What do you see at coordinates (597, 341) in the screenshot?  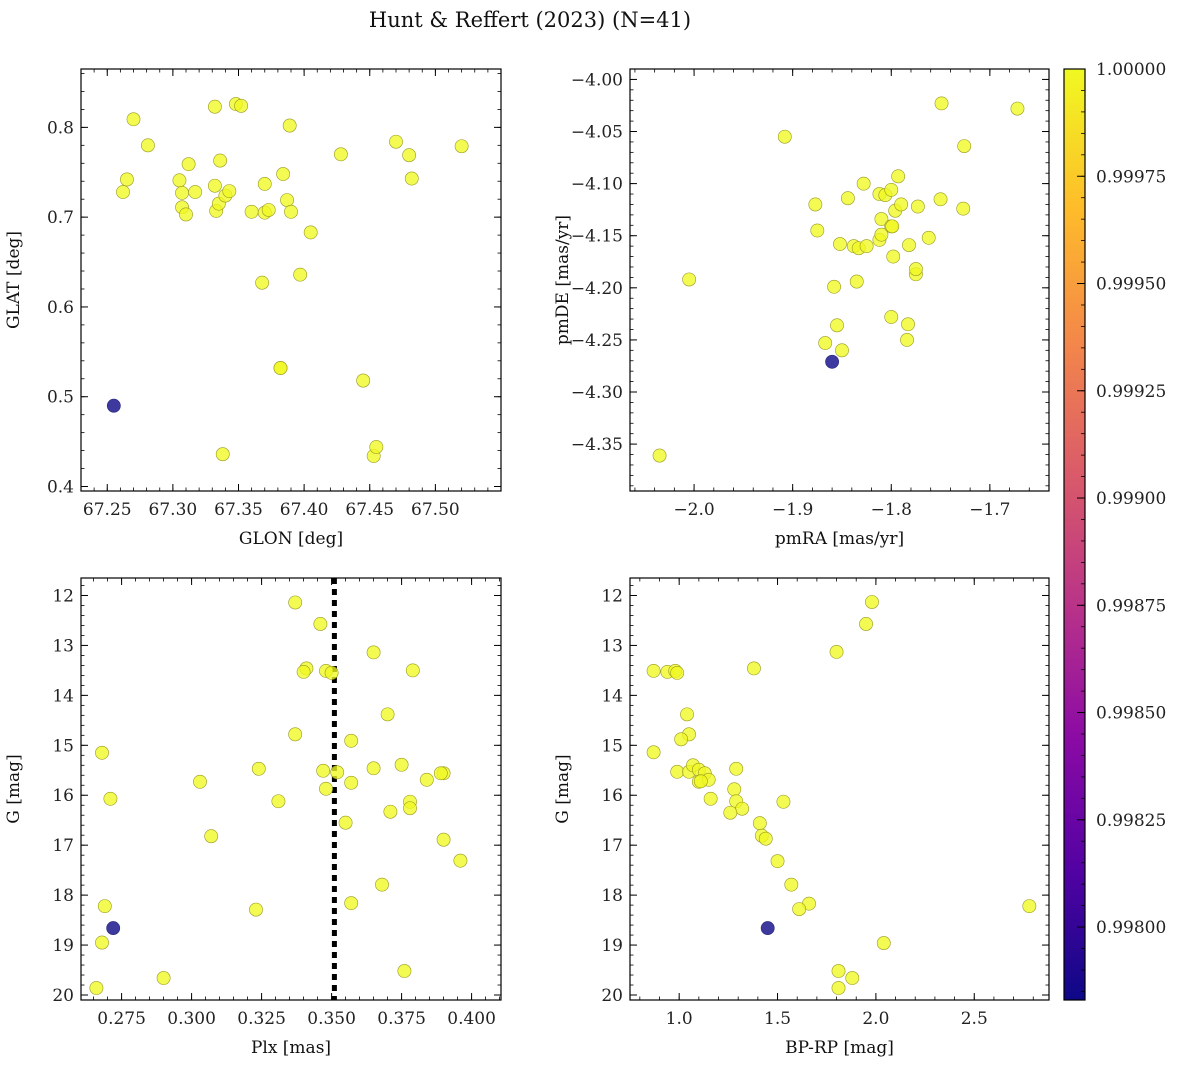 I see `y-tick-label: −4.25` at bounding box center [597, 341].